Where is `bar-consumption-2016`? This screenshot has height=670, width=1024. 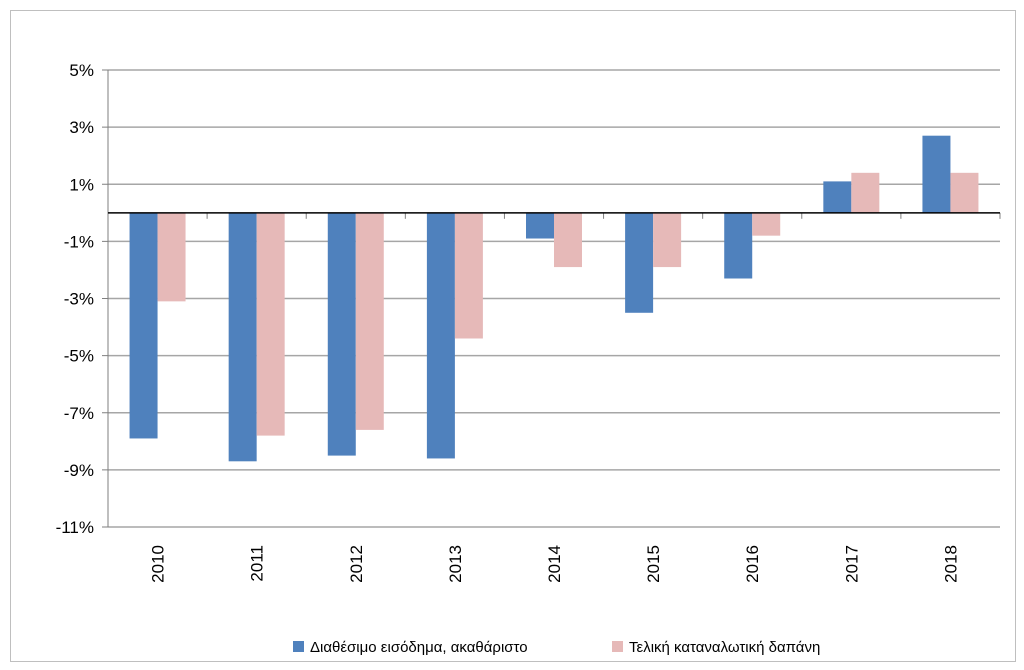
bar-consumption-2016 is located at coordinates (766, 224).